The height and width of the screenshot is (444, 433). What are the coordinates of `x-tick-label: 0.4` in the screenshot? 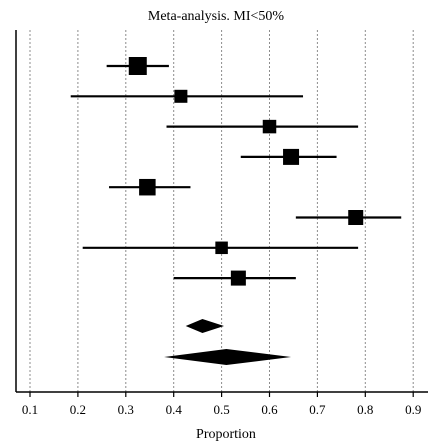 It's located at (174, 409).